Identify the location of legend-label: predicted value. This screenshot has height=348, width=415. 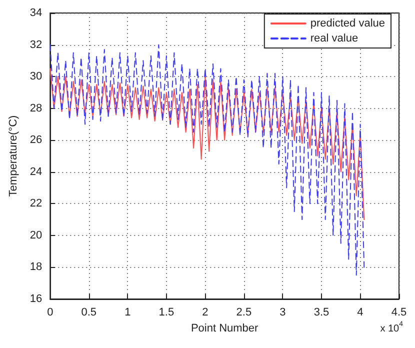
(348, 24).